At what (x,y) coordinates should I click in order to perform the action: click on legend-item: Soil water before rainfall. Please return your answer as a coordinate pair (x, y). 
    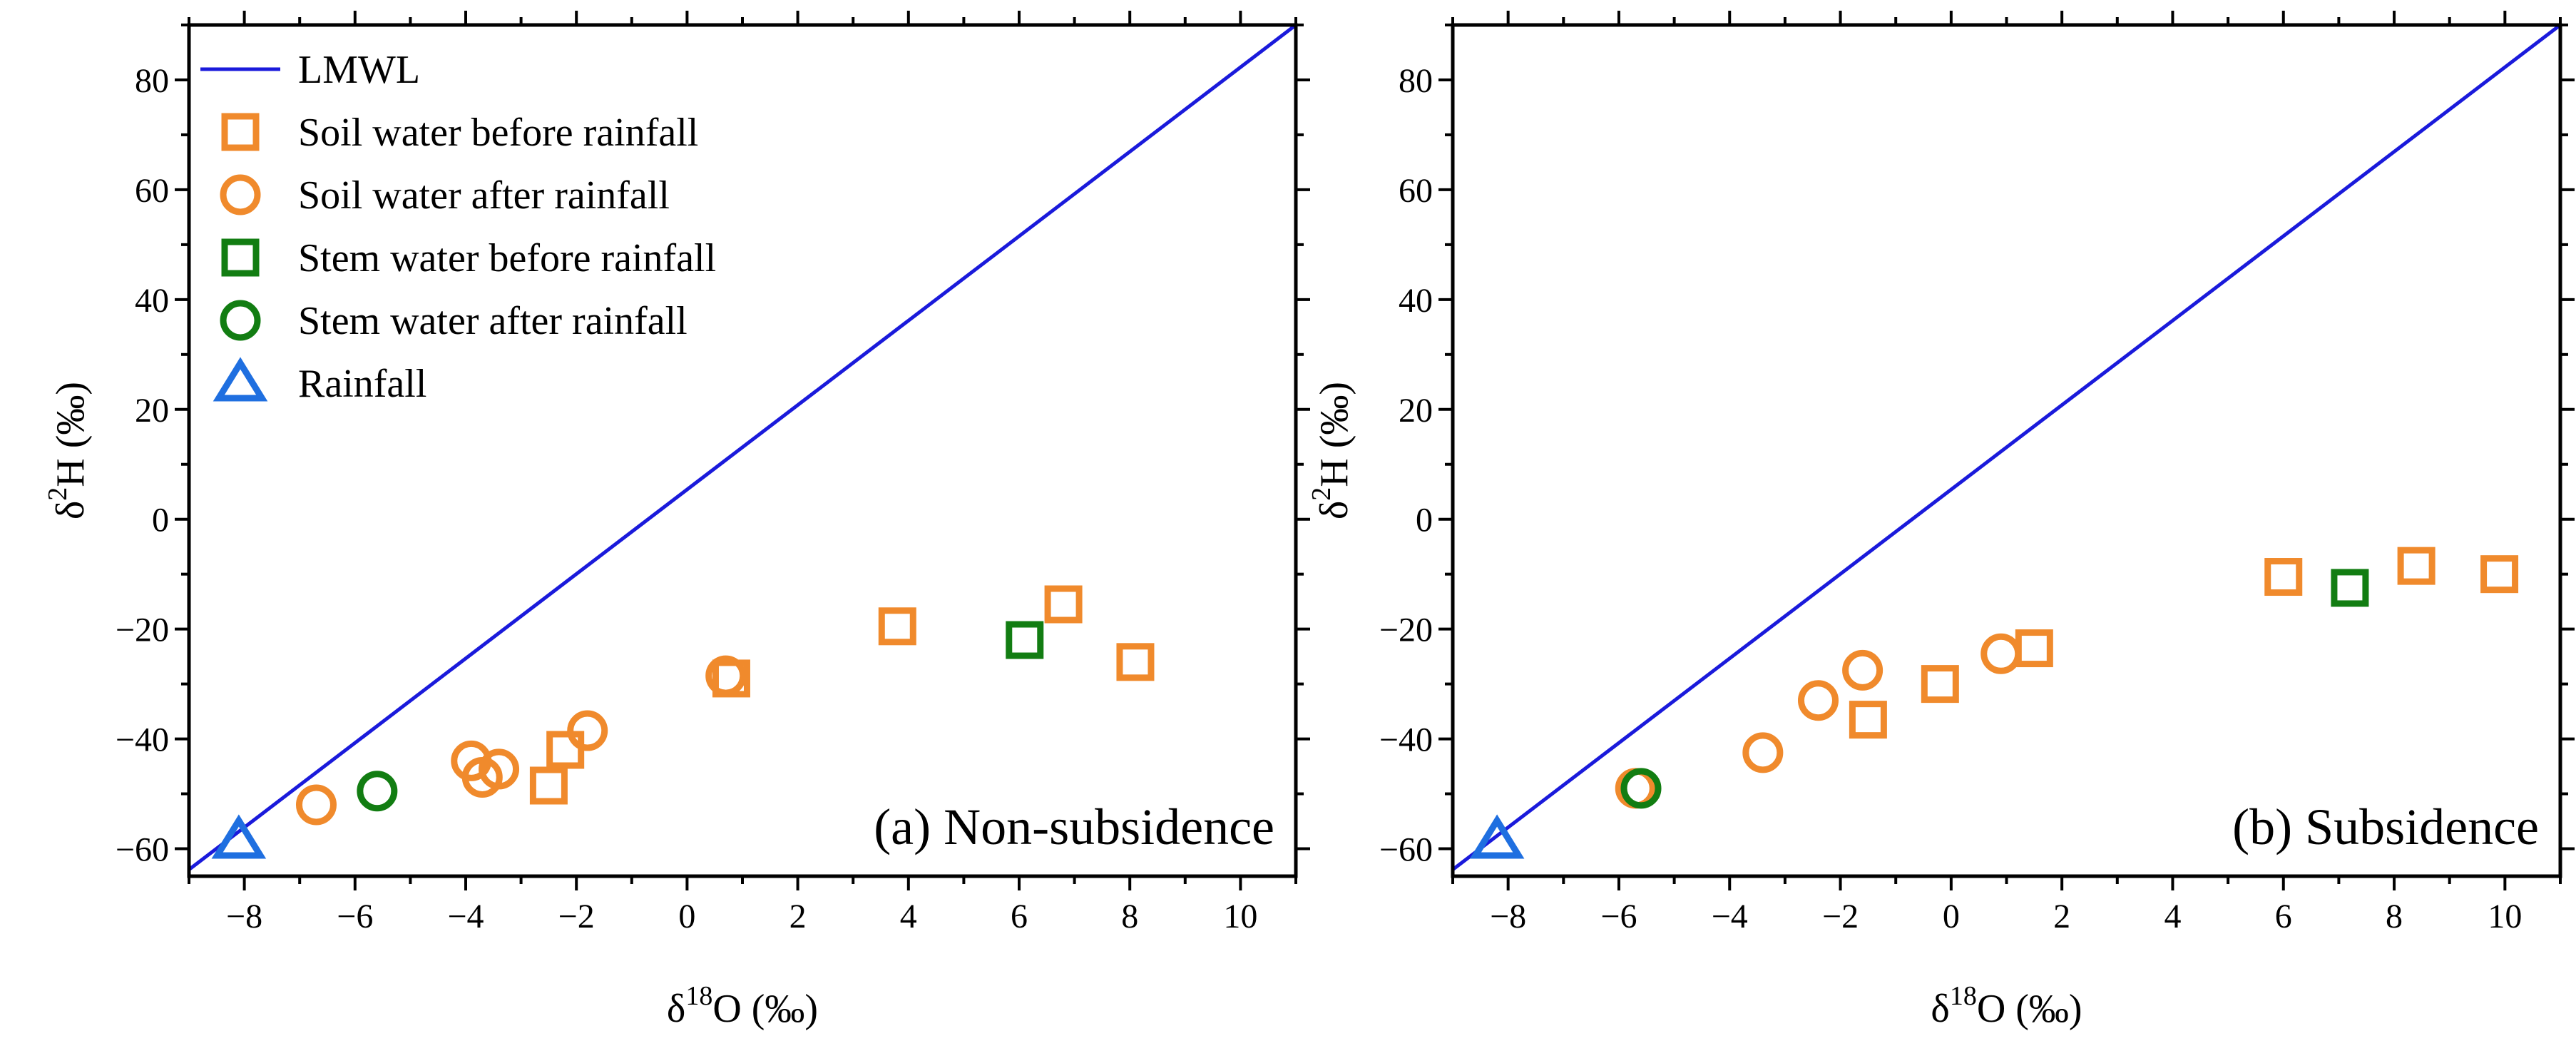
    Looking at the image, I should click on (459, 133).